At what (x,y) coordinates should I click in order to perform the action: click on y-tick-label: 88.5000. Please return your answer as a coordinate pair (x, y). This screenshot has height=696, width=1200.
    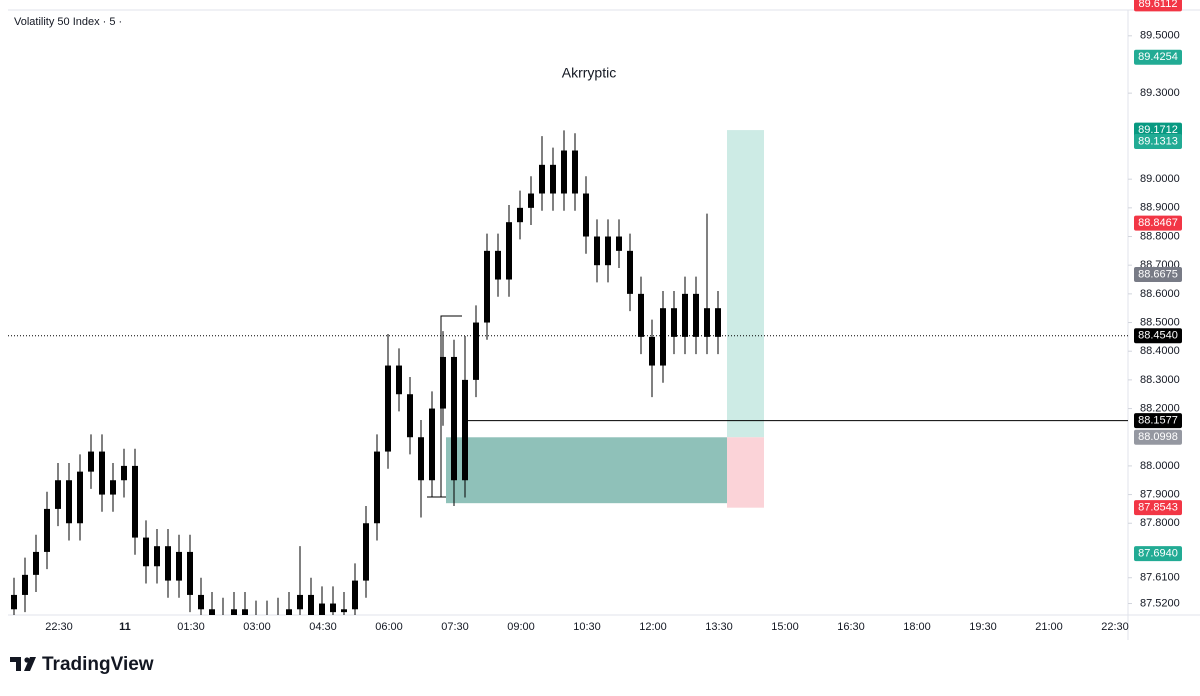
    Looking at the image, I should click on (1160, 322).